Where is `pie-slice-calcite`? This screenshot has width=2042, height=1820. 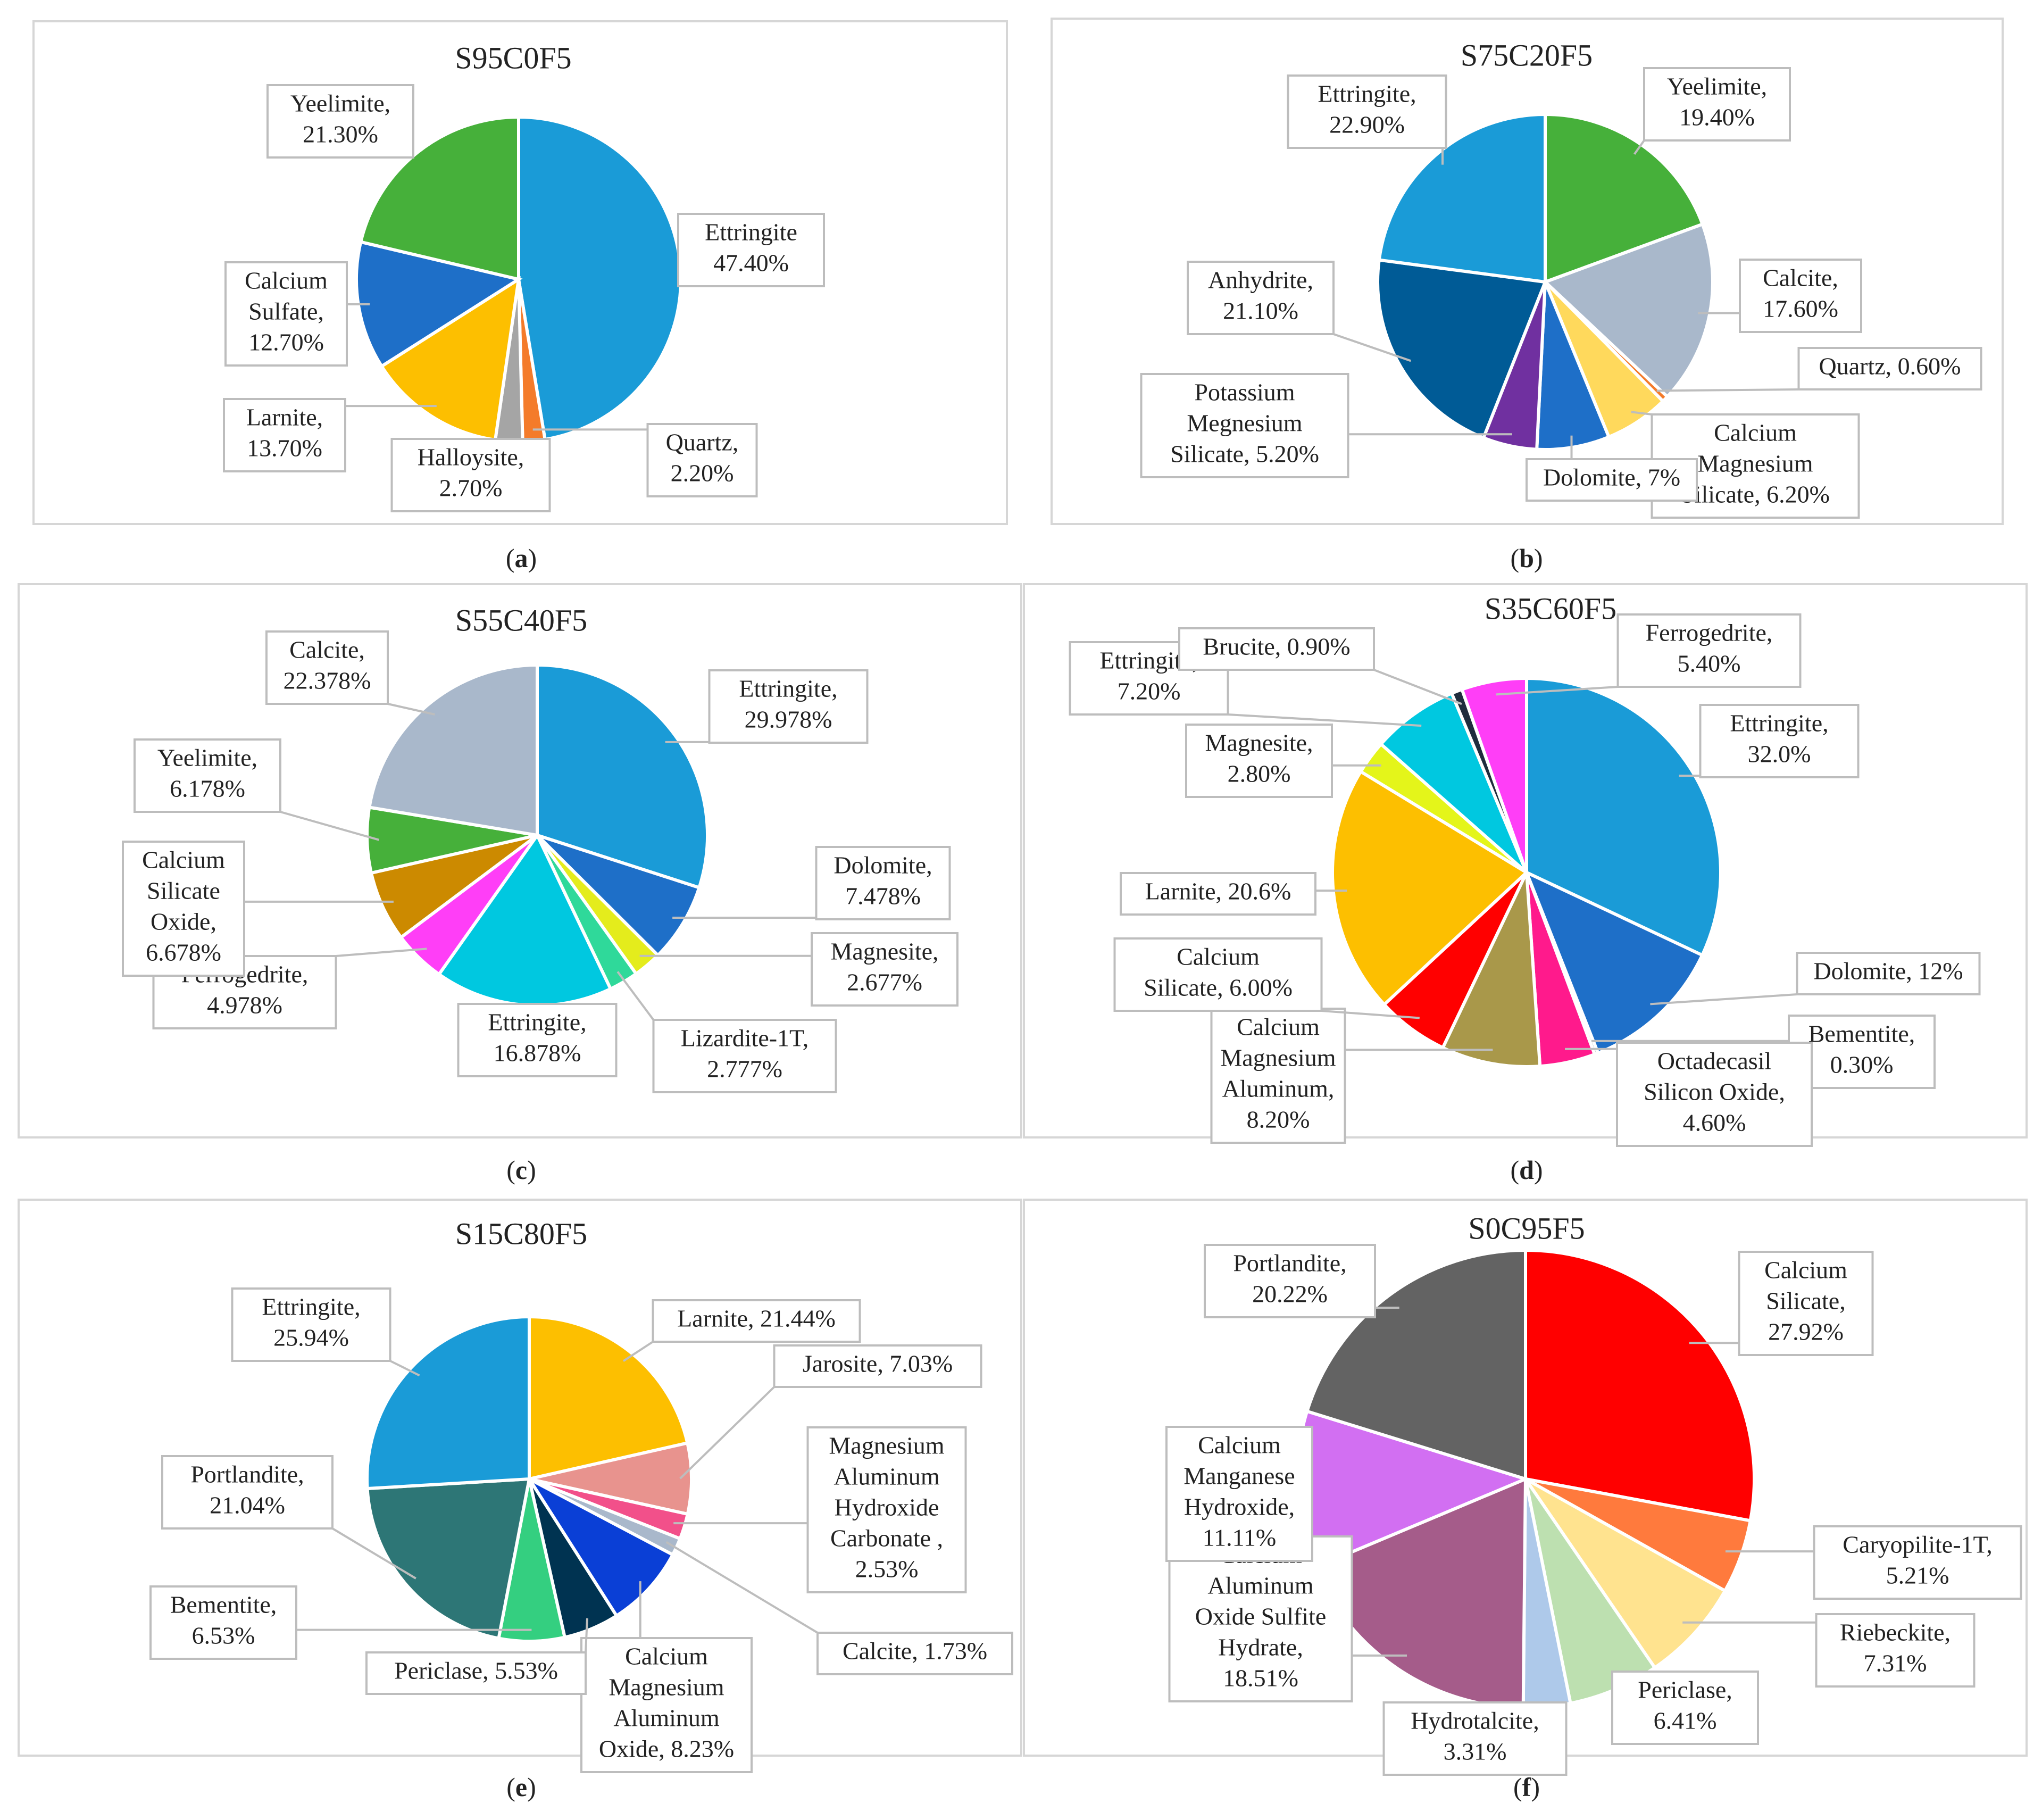
pie-slice-calcite is located at coordinates (1628, 311).